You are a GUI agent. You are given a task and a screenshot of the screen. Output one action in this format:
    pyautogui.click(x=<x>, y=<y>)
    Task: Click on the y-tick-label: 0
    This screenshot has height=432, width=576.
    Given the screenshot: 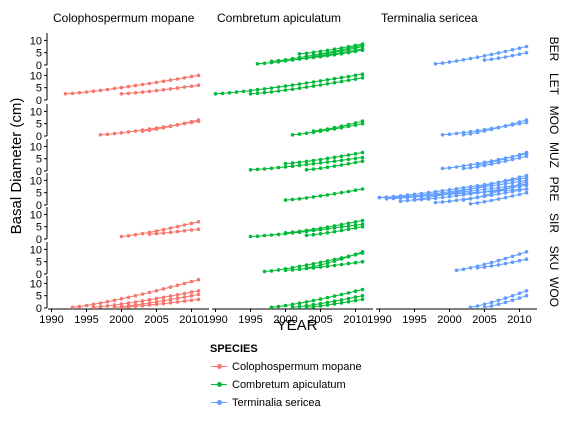 What is the action you would take?
    pyautogui.click(x=39, y=309)
    